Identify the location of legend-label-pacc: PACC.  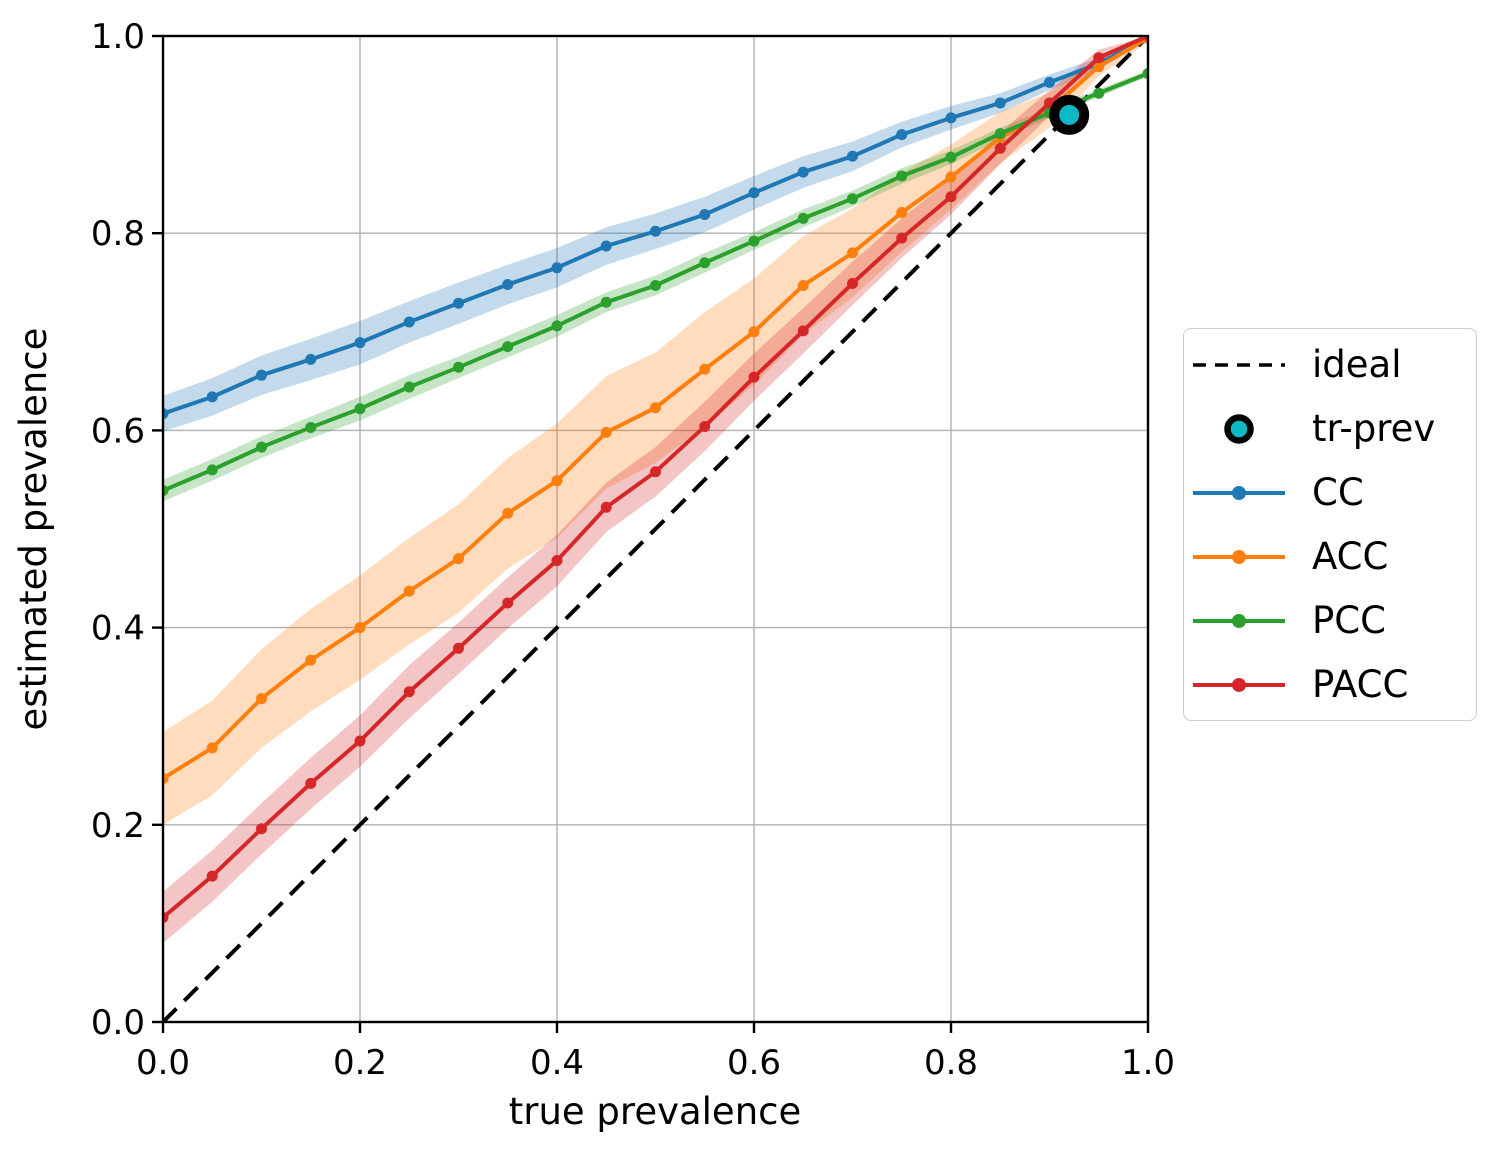
(1360, 684).